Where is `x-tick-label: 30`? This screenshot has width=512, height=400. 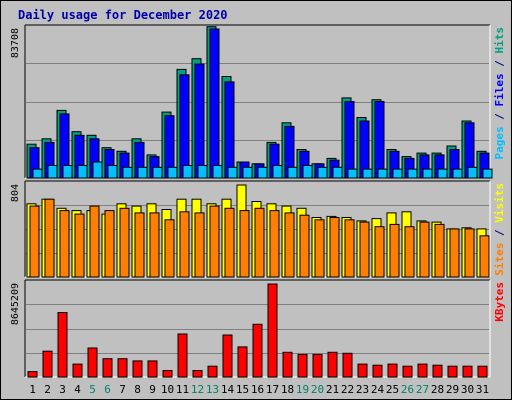 x-tick-label: 30 is located at coordinates (467, 389).